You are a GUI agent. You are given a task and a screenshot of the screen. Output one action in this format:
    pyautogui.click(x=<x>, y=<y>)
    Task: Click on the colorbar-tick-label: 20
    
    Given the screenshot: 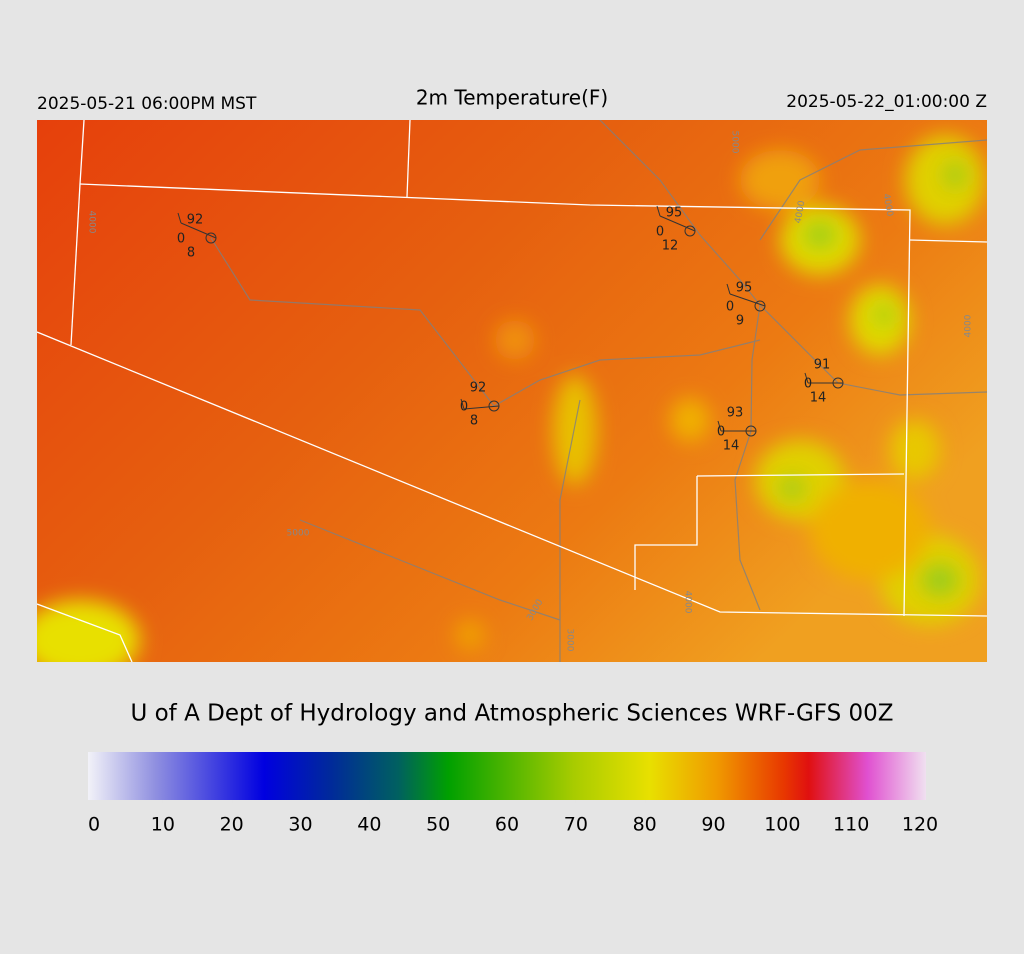 What is the action you would take?
    pyautogui.click(x=232, y=825)
    